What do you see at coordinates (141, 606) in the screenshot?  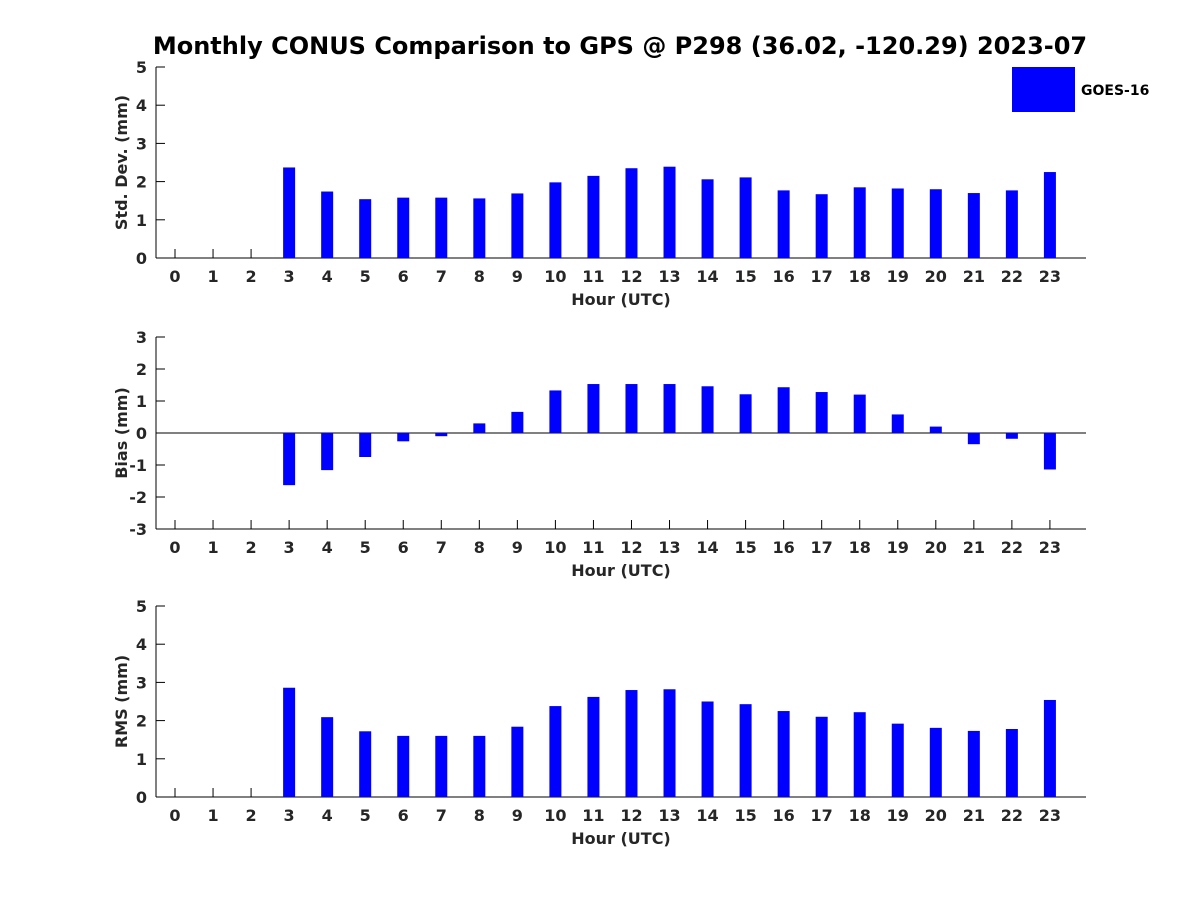 I see `y-tick-label: 5` at bounding box center [141, 606].